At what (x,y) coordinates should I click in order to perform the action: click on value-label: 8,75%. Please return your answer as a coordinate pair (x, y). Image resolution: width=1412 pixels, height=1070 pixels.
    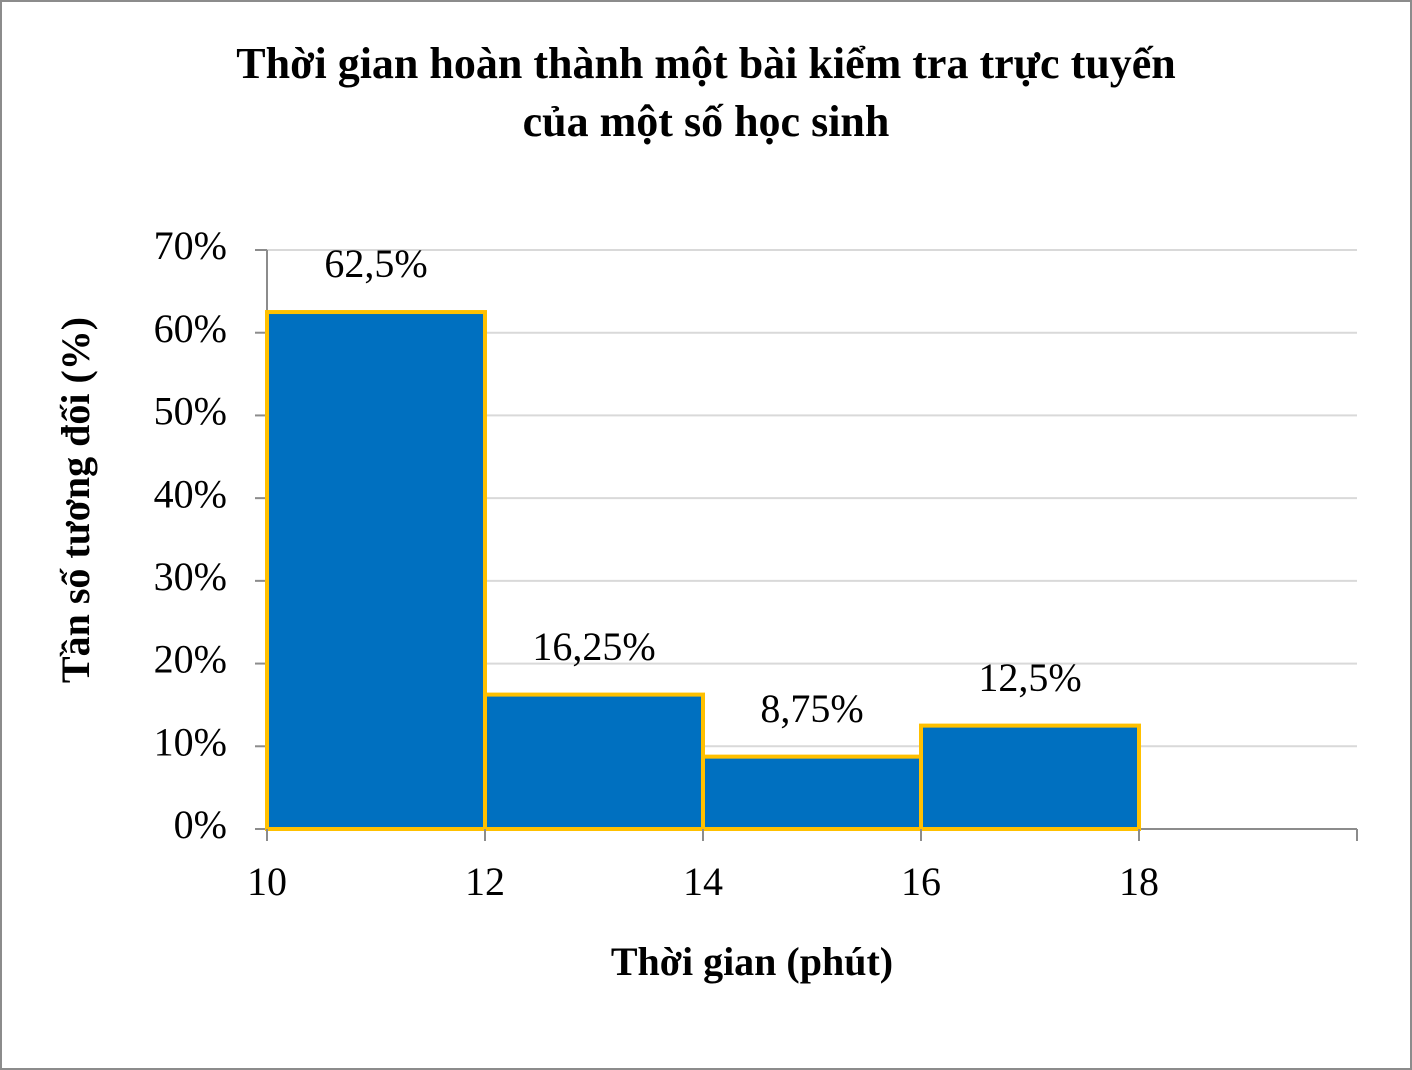
    Looking at the image, I should click on (811, 708).